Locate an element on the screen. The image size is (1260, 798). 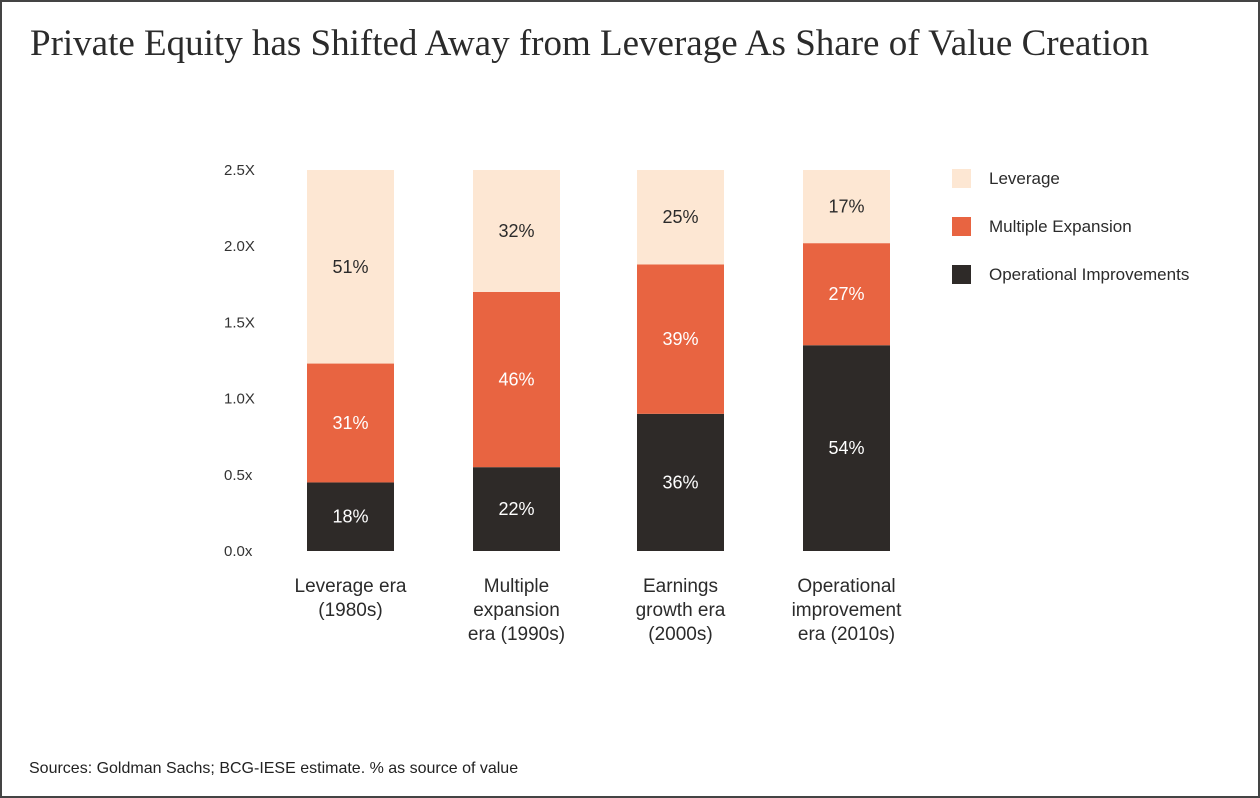
x-tick-label: expansion is located at coordinates (516, 610).